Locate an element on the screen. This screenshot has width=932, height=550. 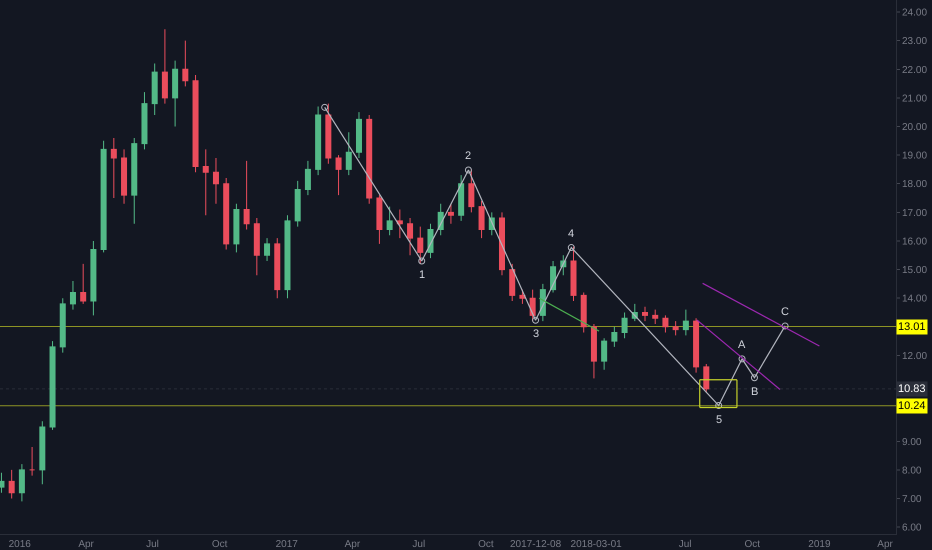
annotation: 1 is located at coordinates (422, 275).